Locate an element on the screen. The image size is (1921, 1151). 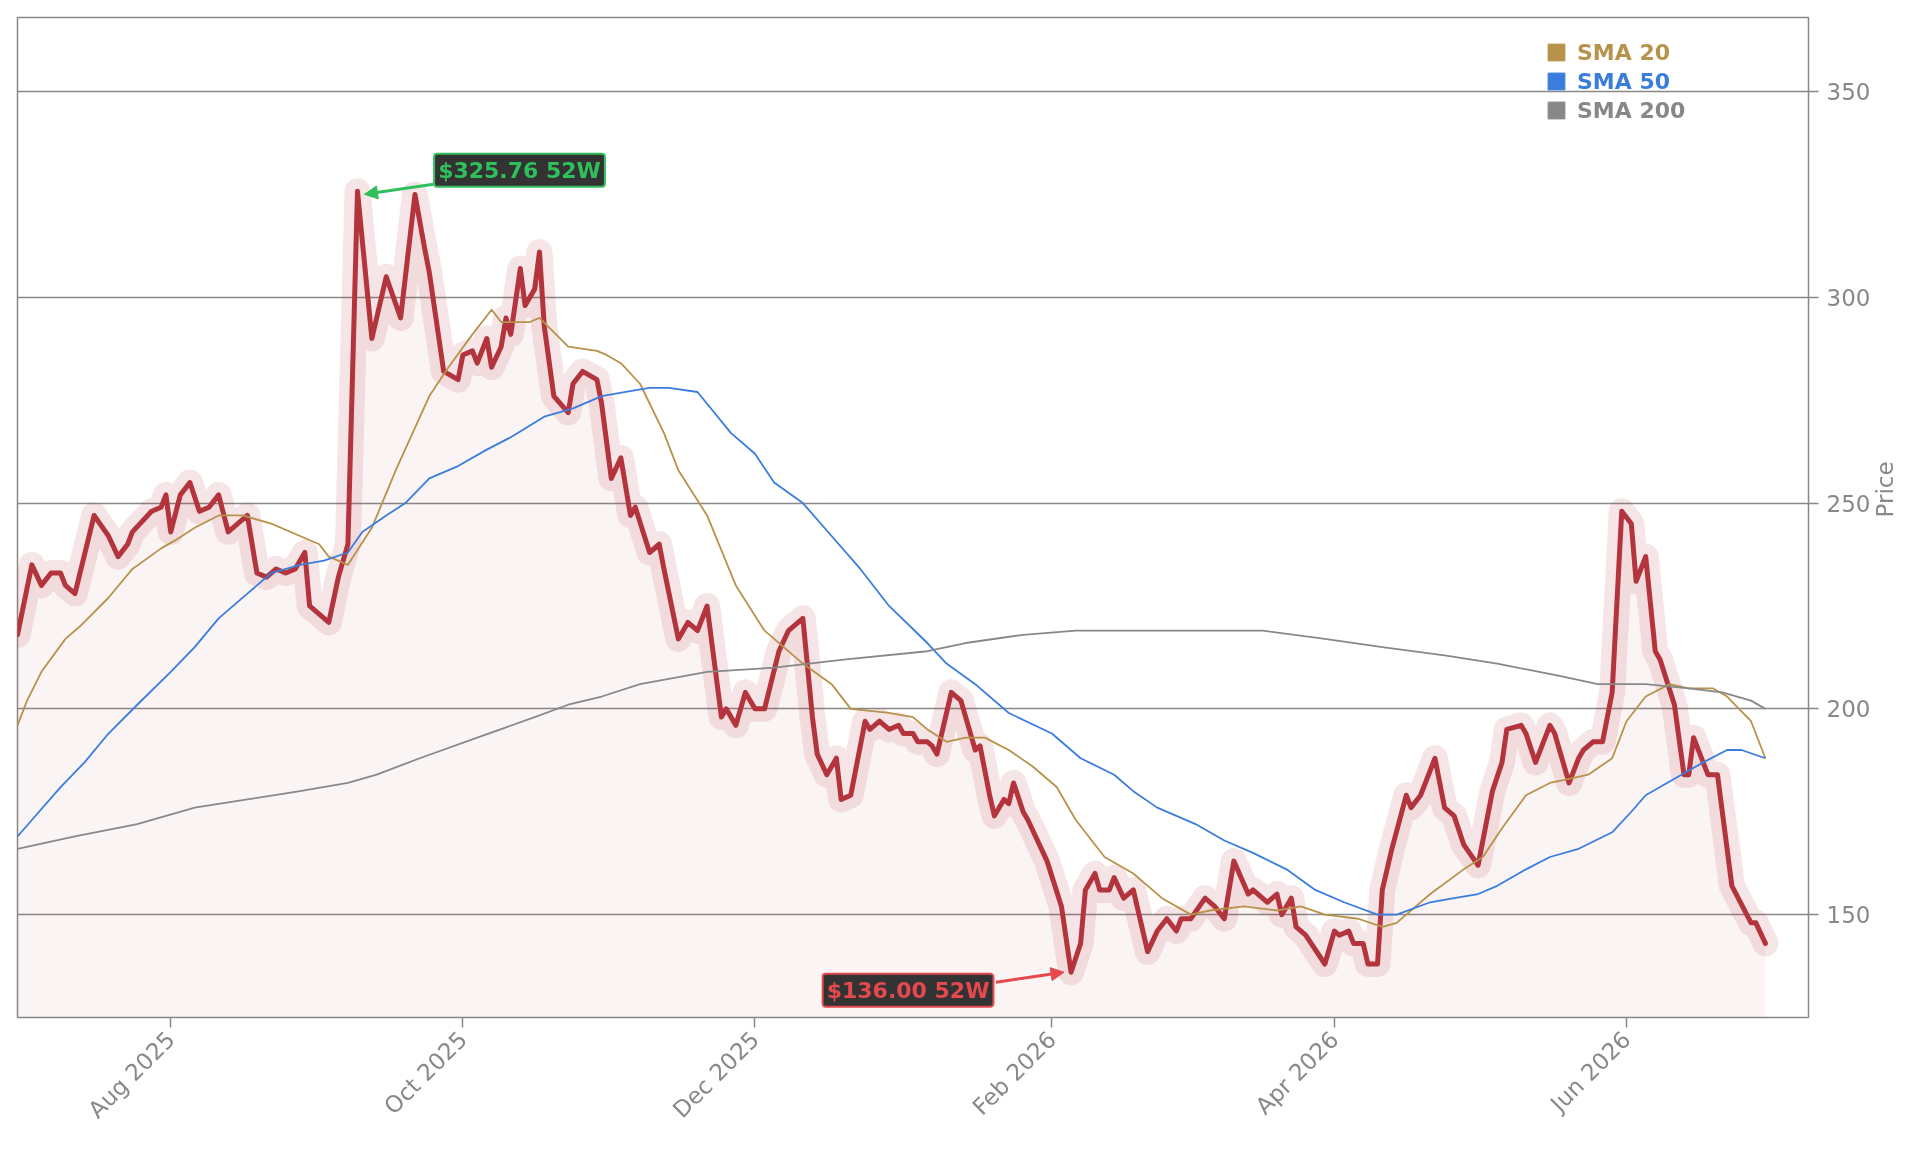
annotation: $325.76 52W is located at coordinates (519, 170).